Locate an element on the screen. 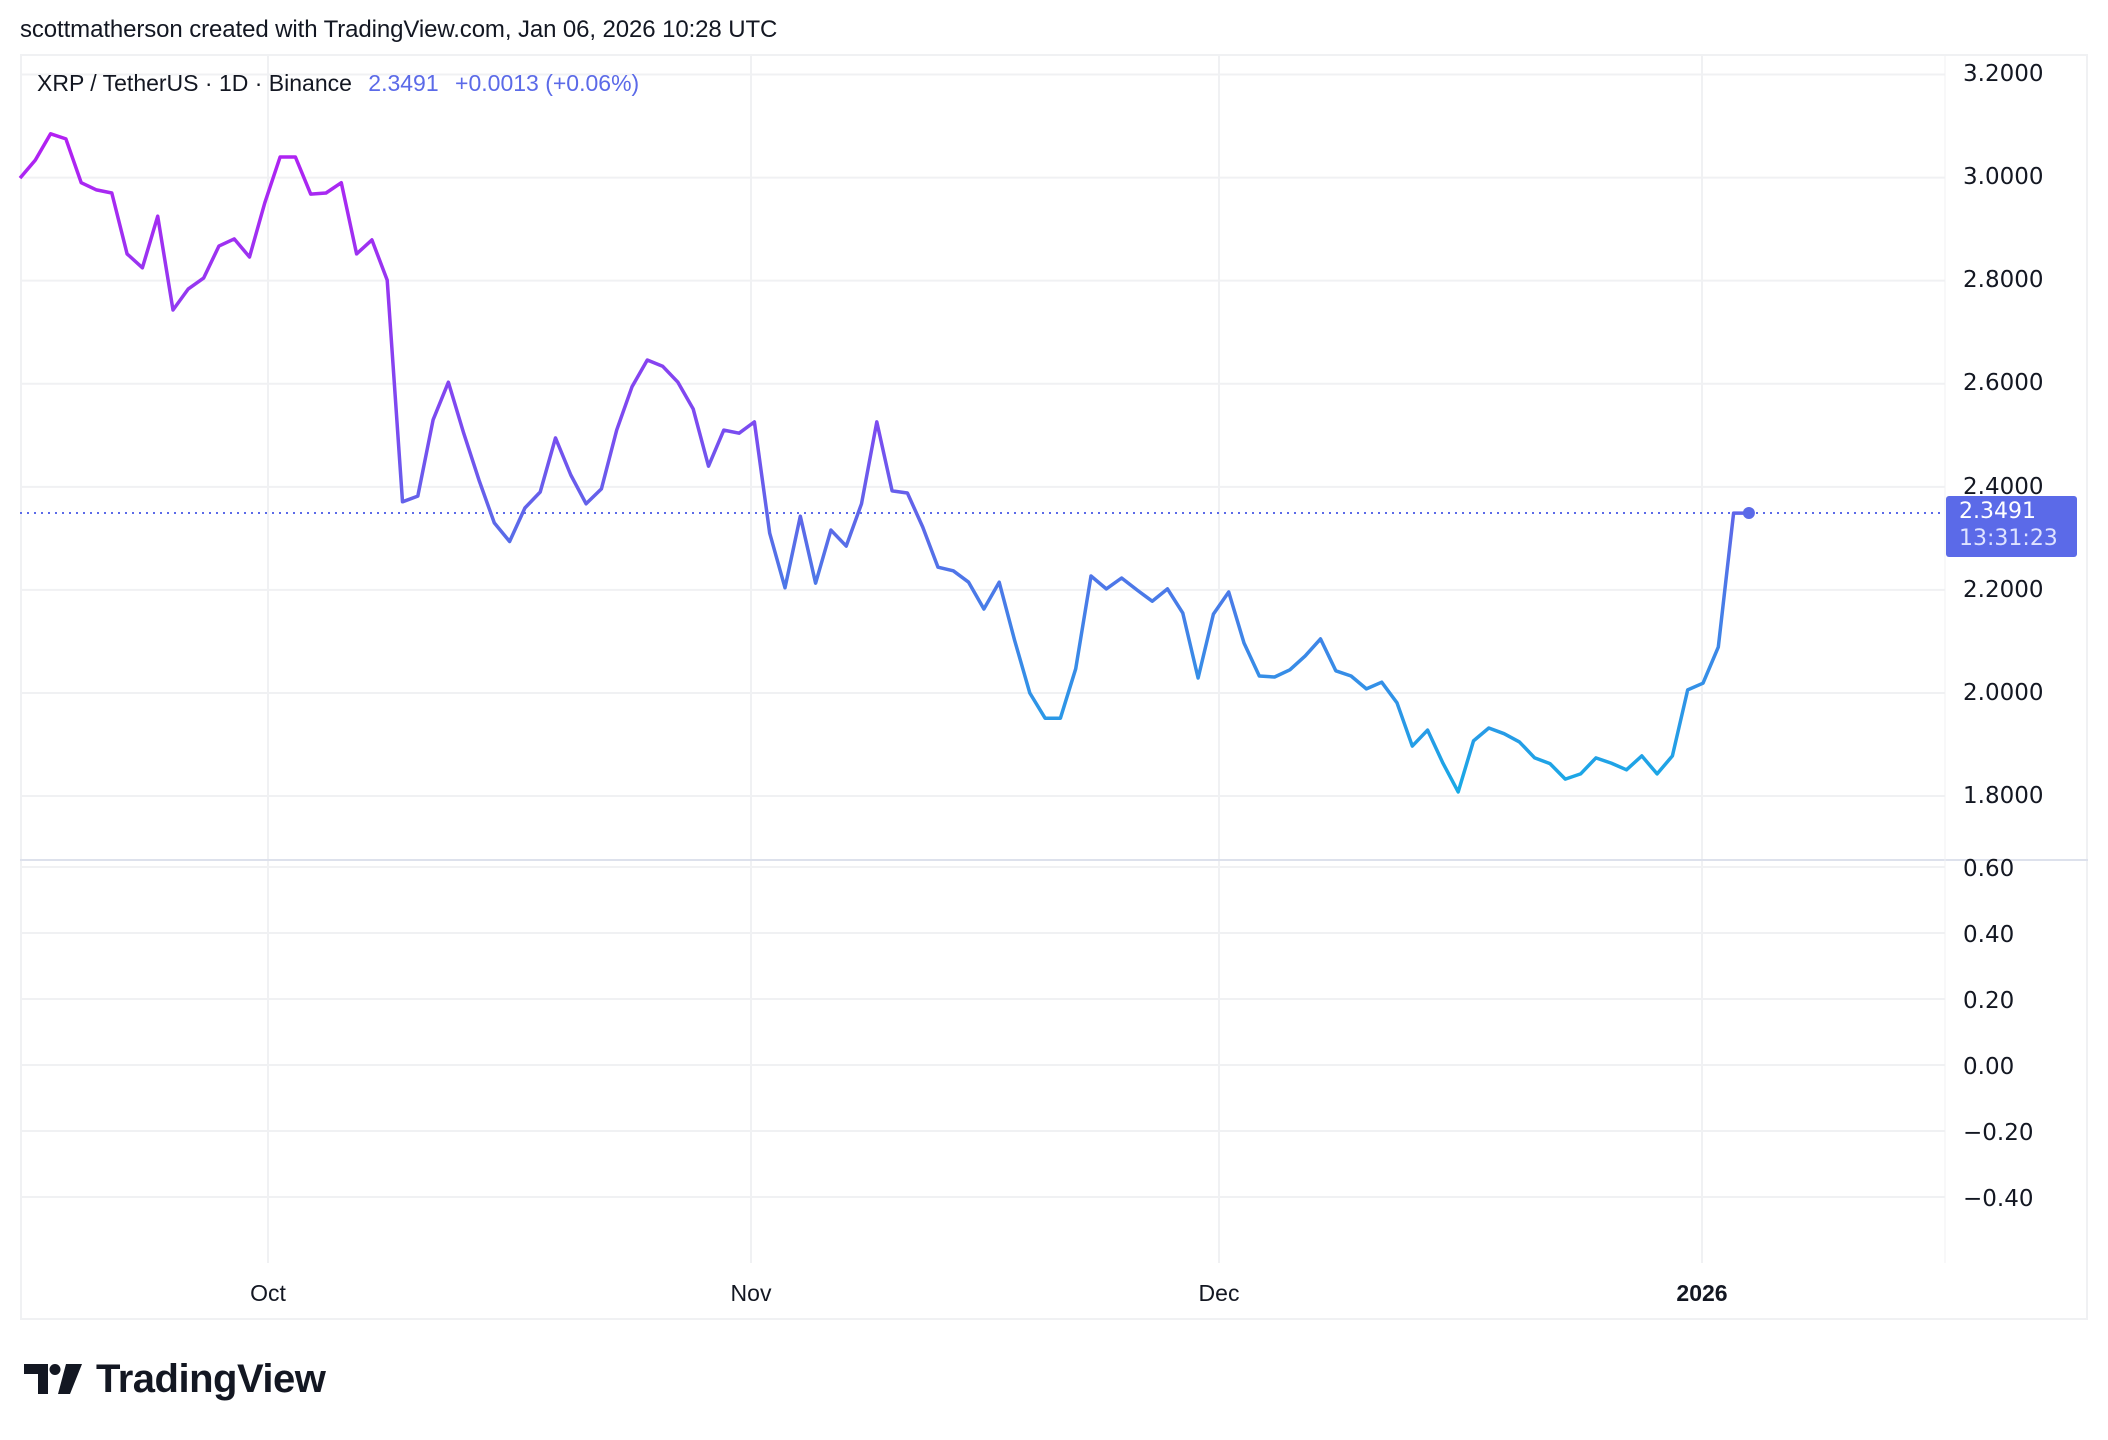  indicator-axis-label: 0.00 is located at coordinates (1989, 1067).